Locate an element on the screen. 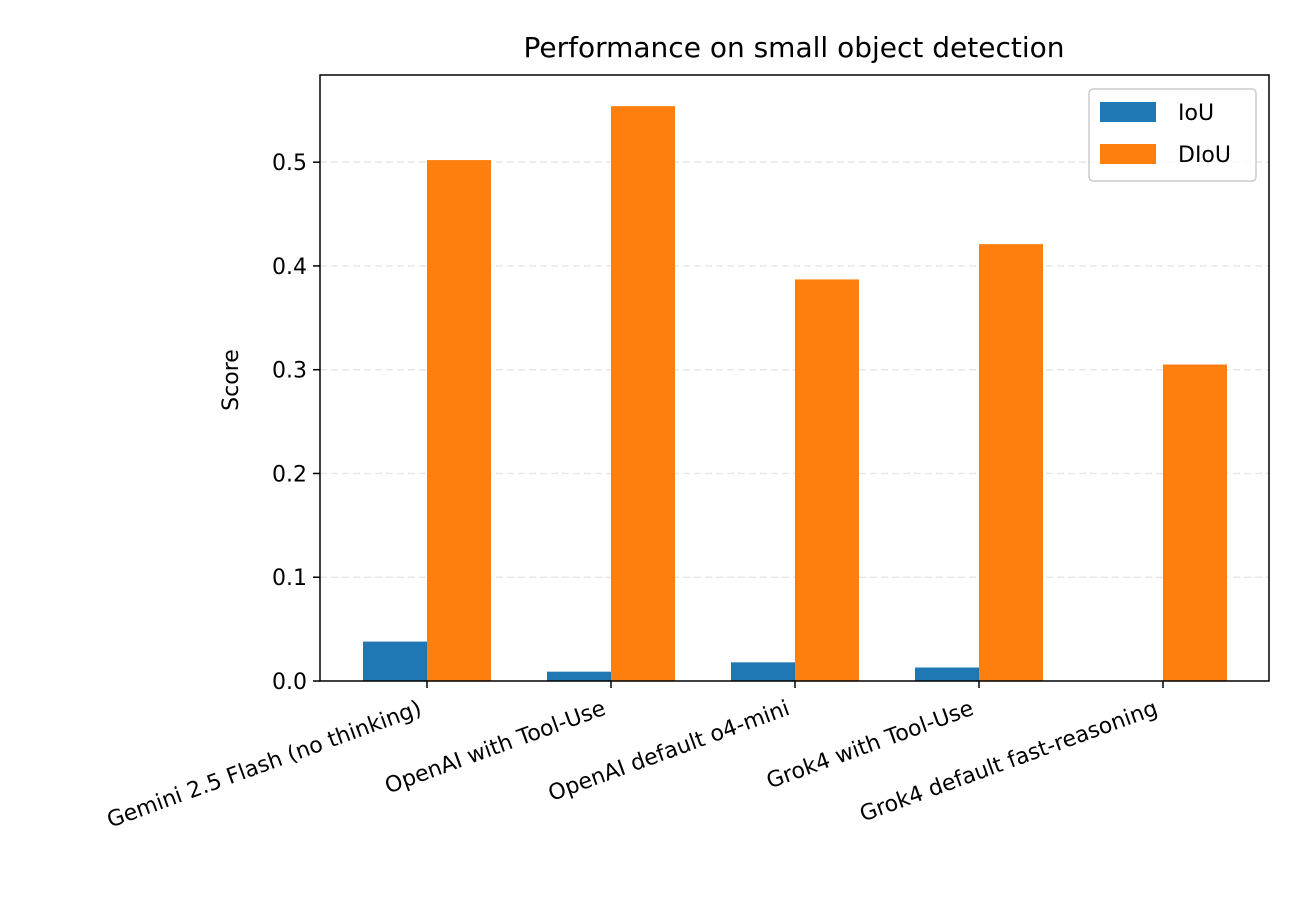 The height and width of the screenshot is (900, 1300). y-tick-label: 0.3 is located at coordinates (289, 371).